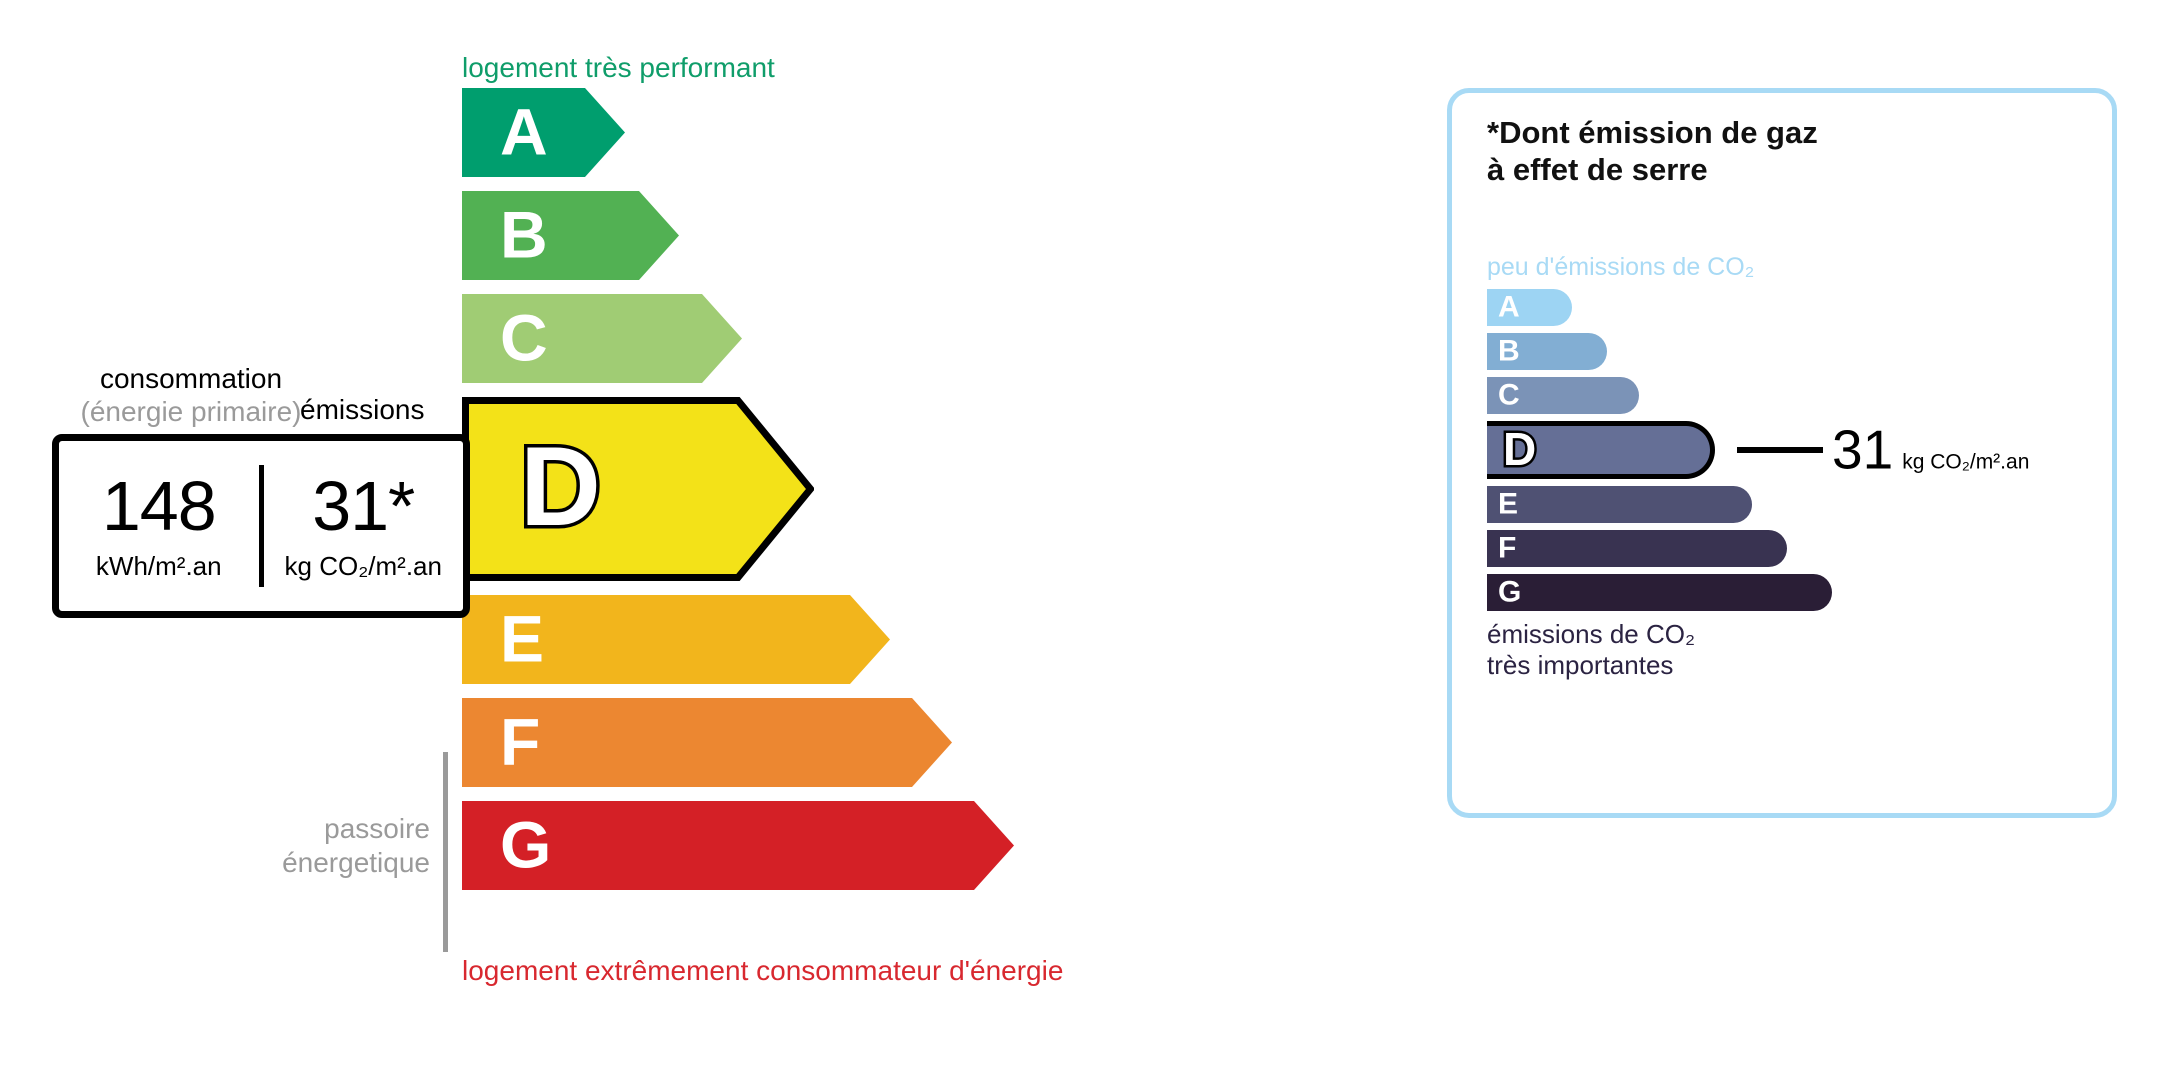 This screenshot has width=2169, height=1079. Describe the element at coordinates (191, 378) in the screenshot. I see `consumption-label-title: consommation` at that location.